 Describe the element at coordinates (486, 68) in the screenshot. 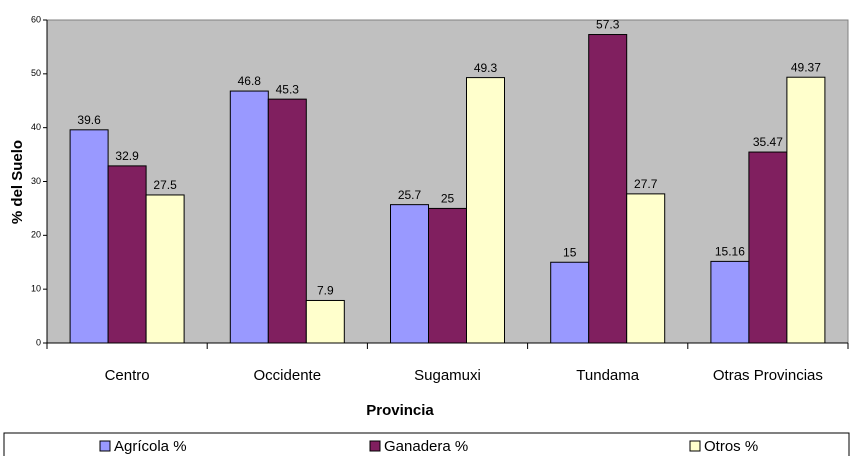

I see `data-label: 49.3` at that location.